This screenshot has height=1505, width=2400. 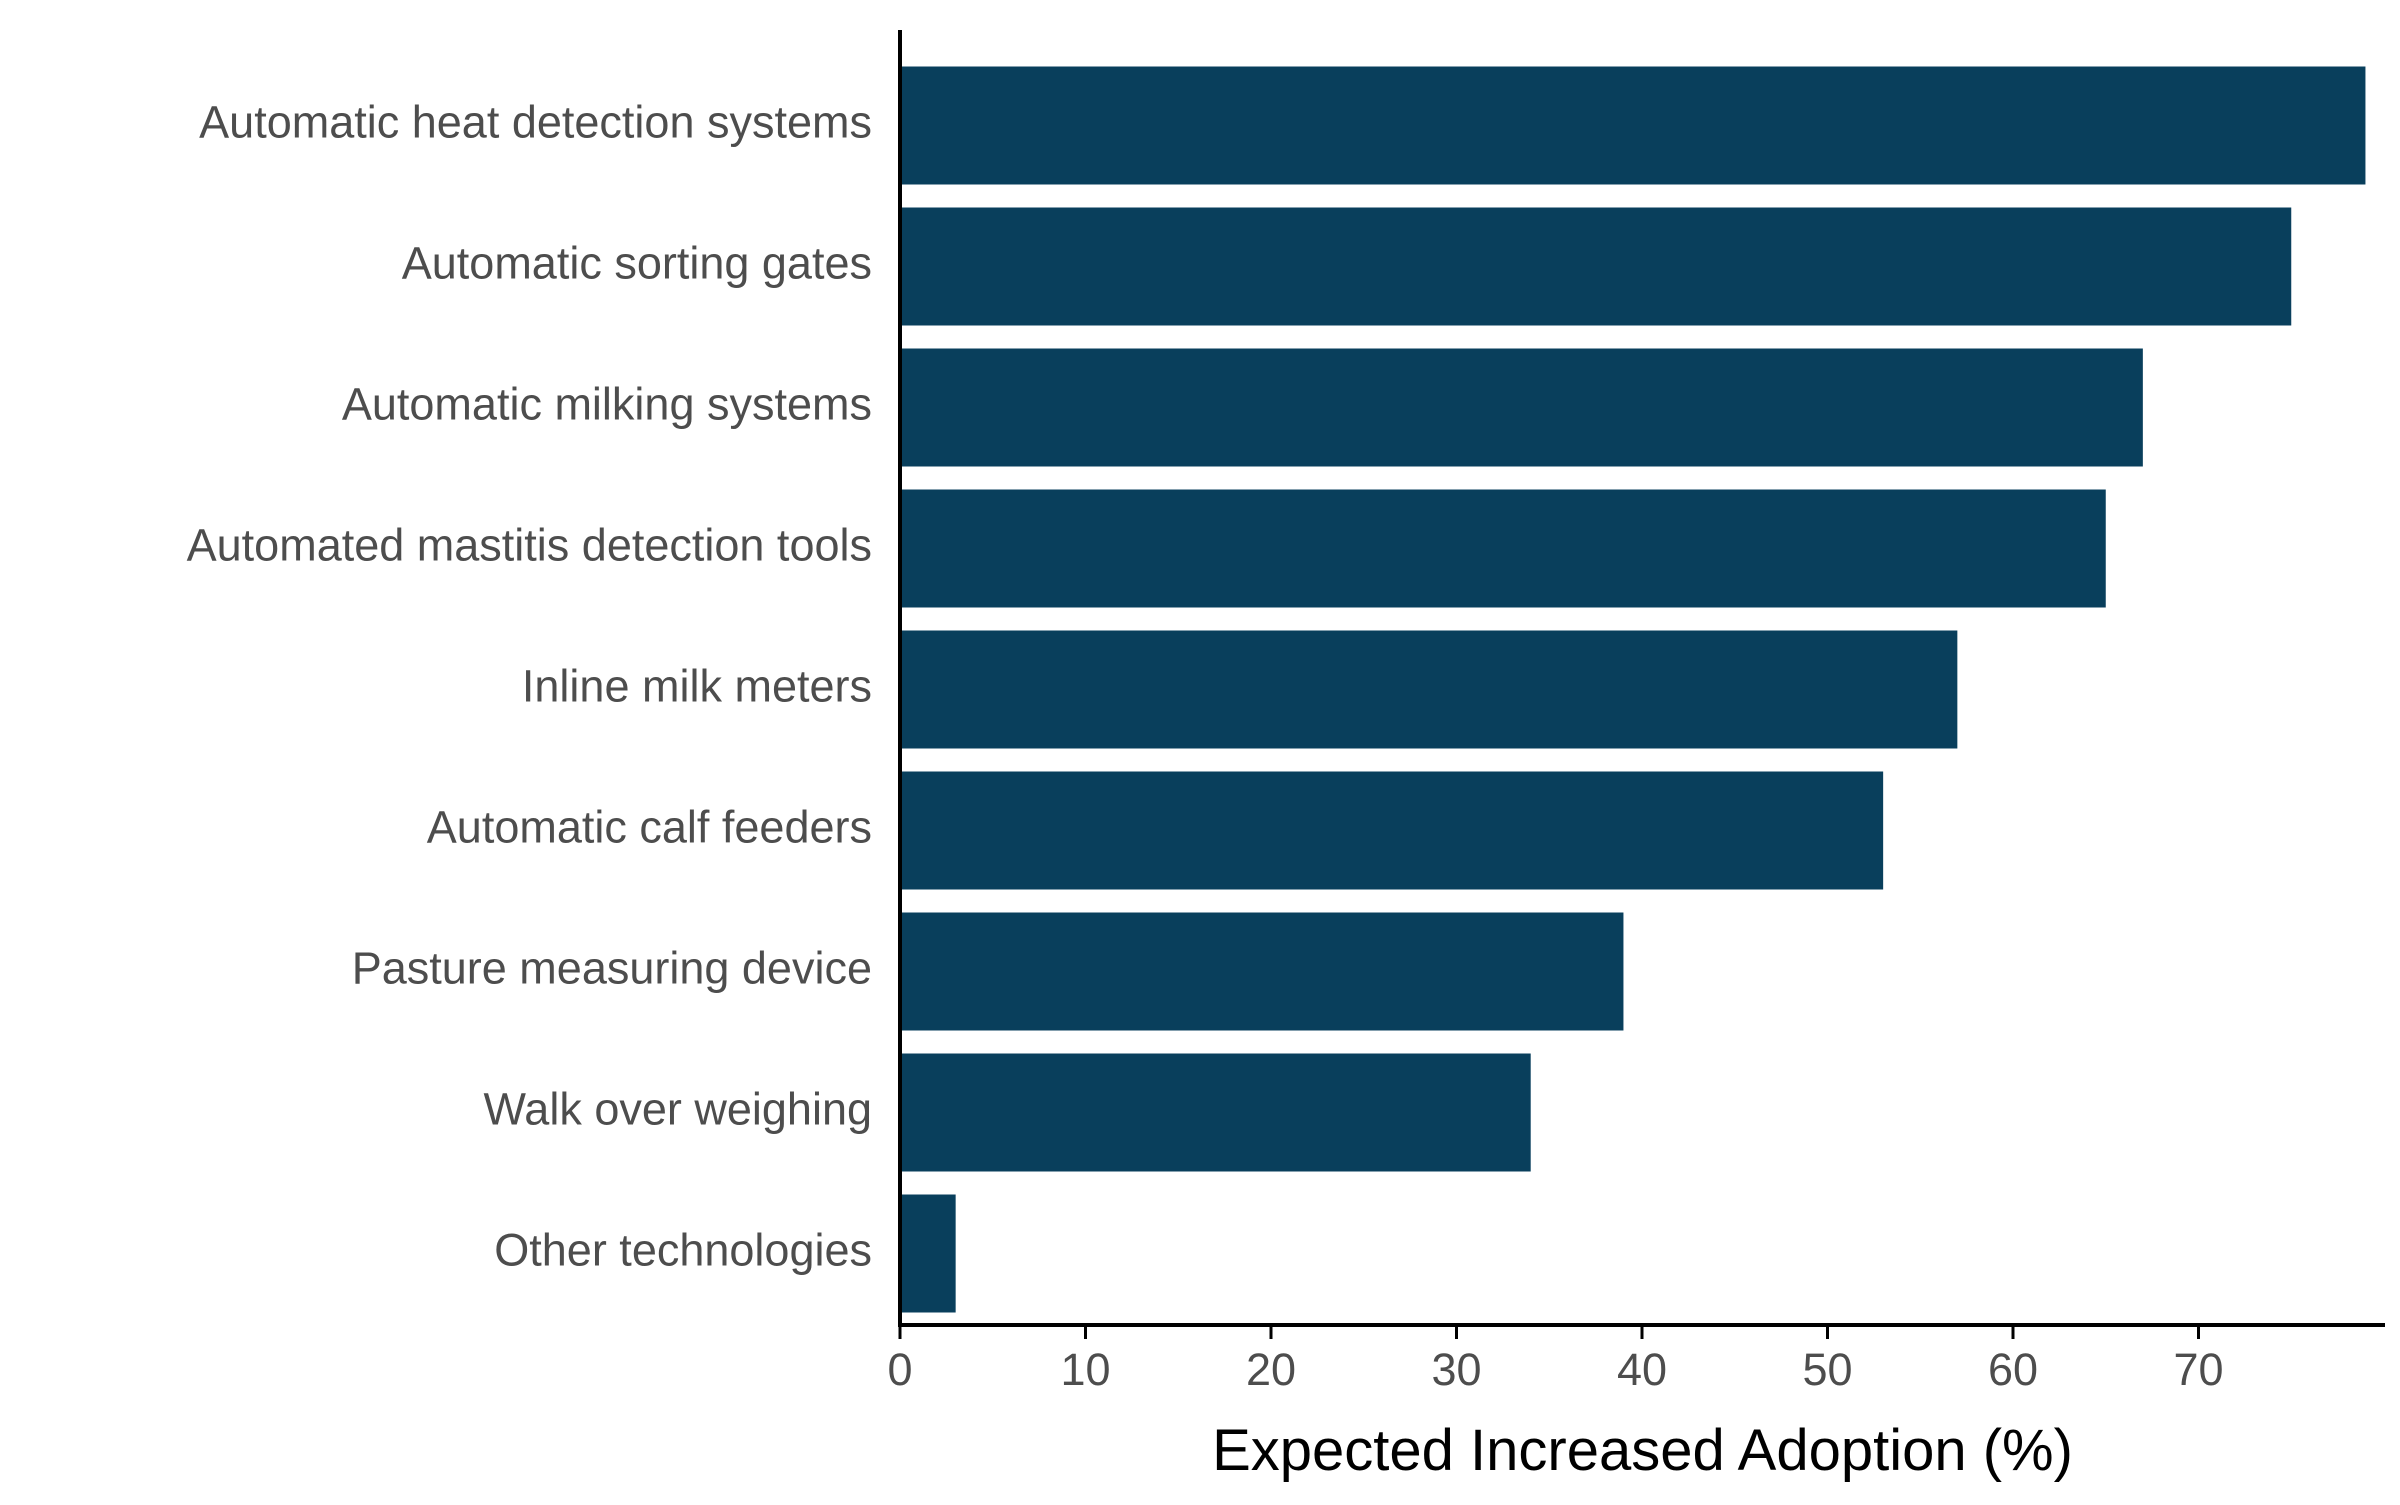 What do you see at coordinates (637, 262) in the screenshot?
I see `category-label-1: Automatic sorting gates` at bounding box center [637, 262].